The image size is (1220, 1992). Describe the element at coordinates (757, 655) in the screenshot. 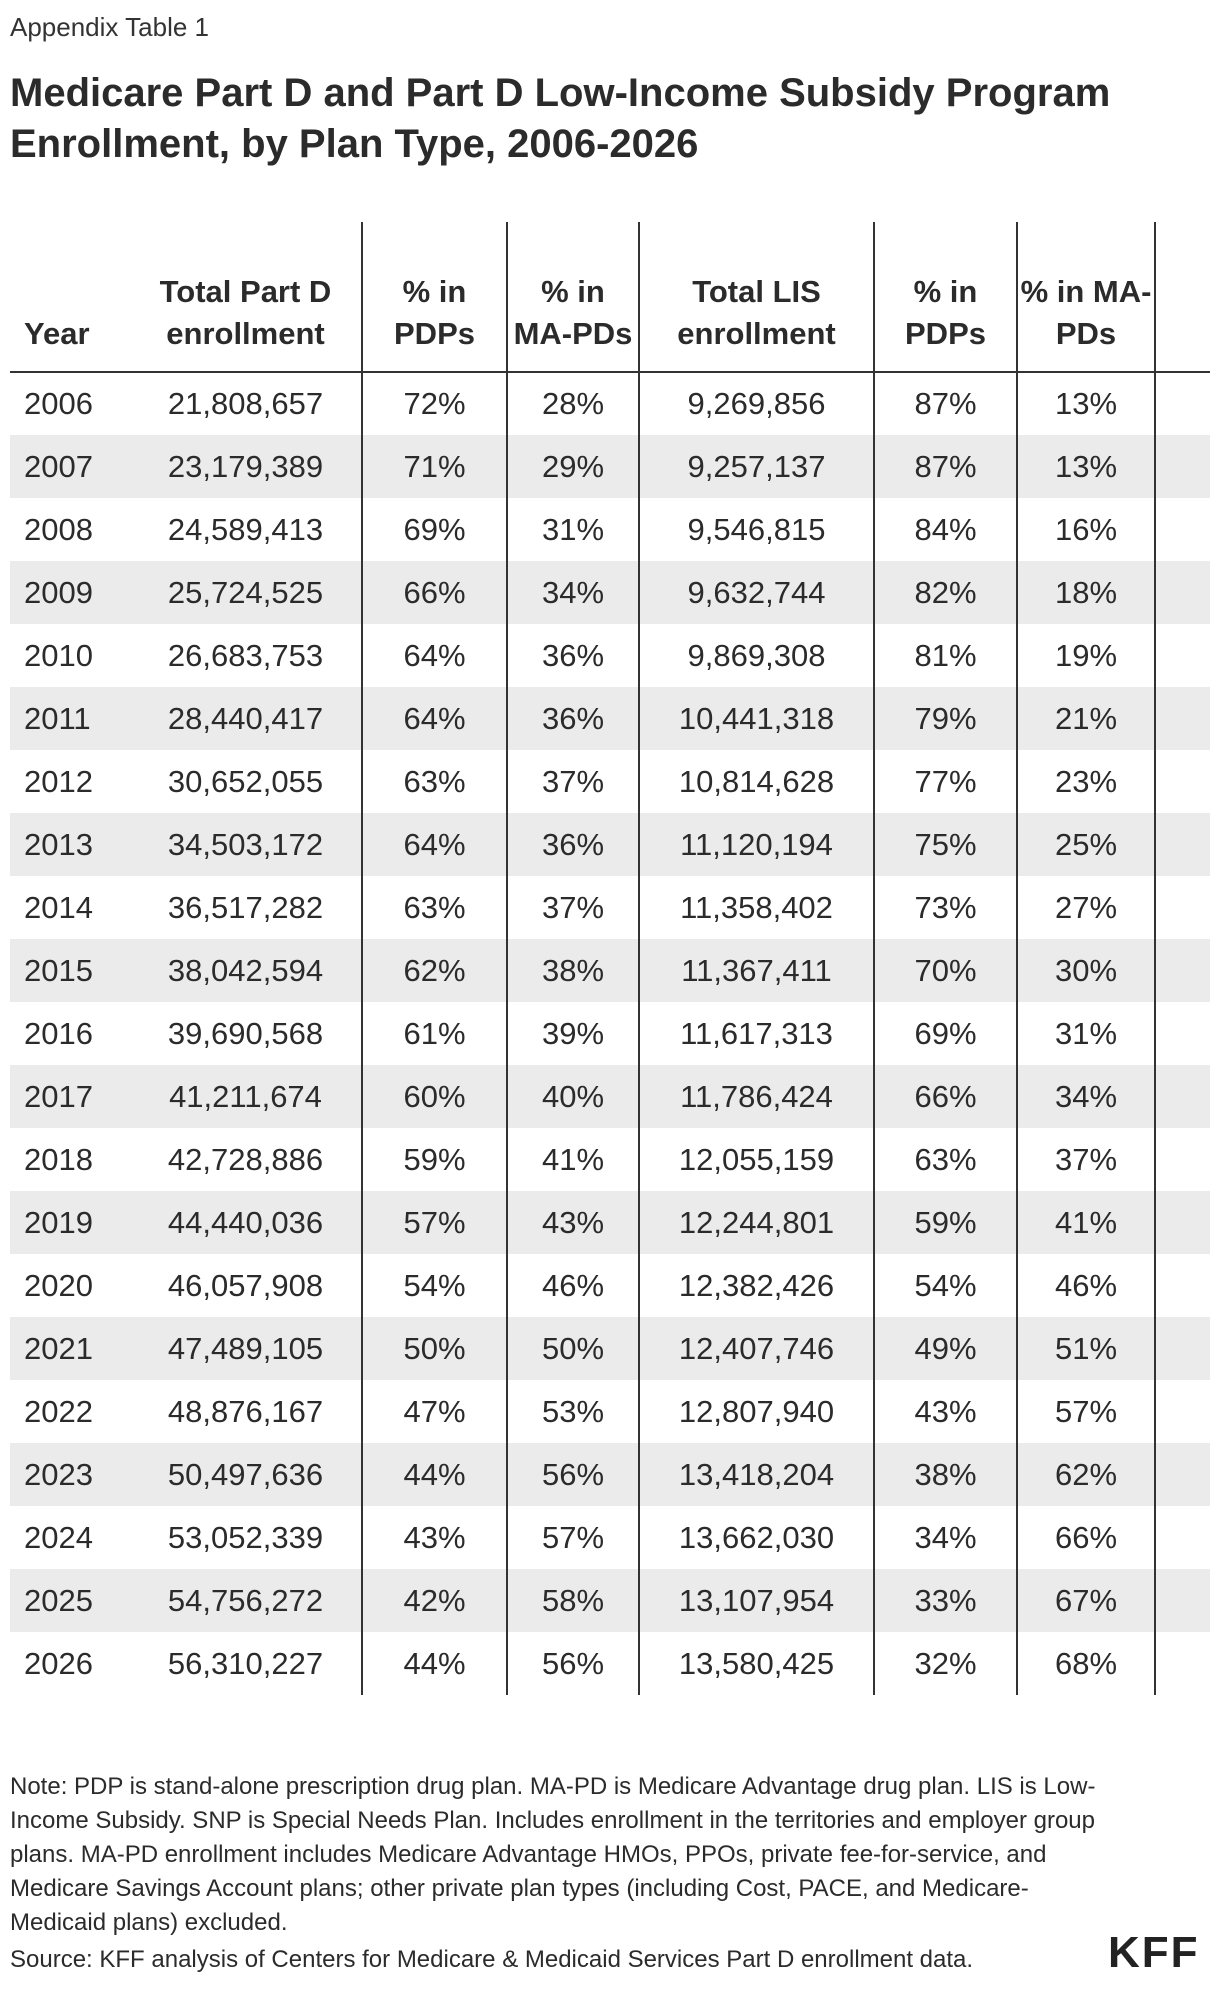

I see `cell-total-lis: 9,869,308` at that location.